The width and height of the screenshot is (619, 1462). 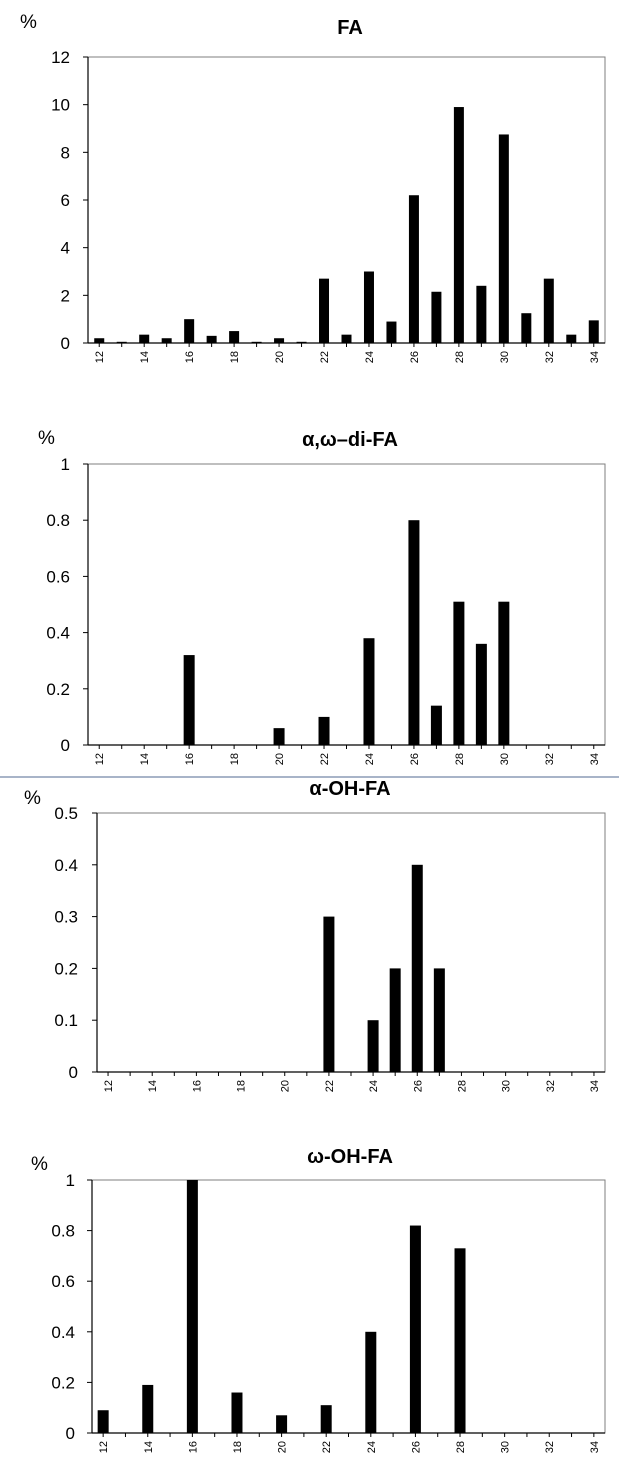 I want to click on x-tick-label: 16, so click(x=193, y=1447).